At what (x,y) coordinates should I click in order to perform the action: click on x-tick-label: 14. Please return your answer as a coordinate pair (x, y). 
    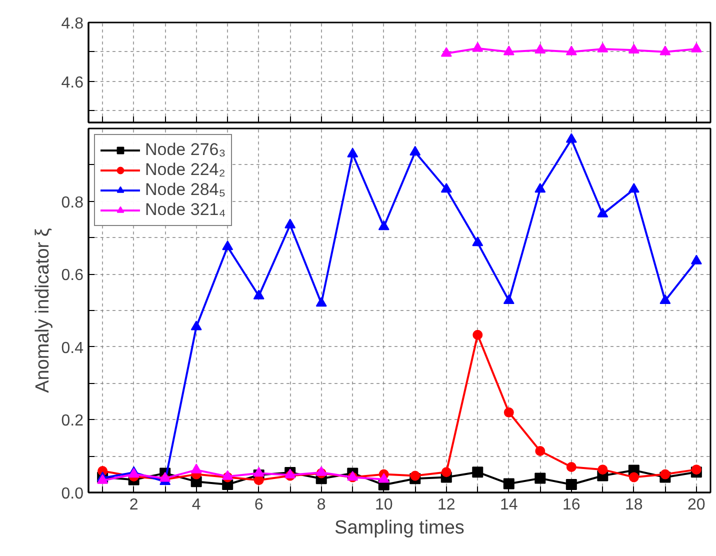
    Looking at the image, I should click on (509, 505).